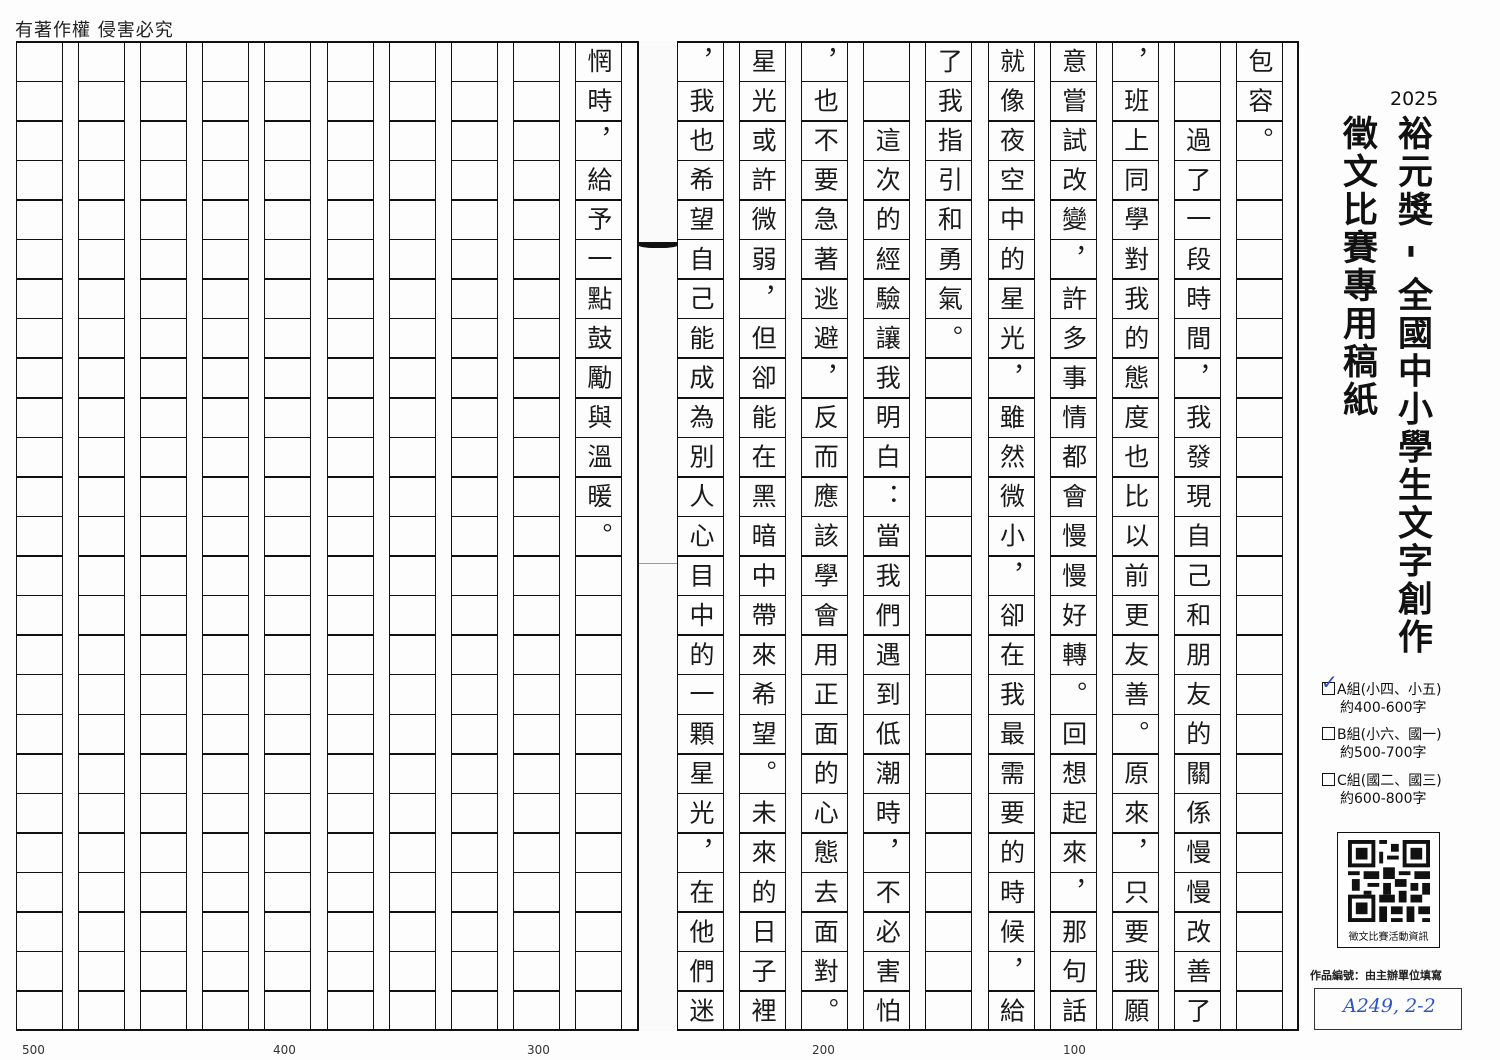 The width and height of the screenshot is (1500, 1060). Describe the element at coordinates (284, 1050) in the screenshot. I see `char-count-400: 400` at that location.